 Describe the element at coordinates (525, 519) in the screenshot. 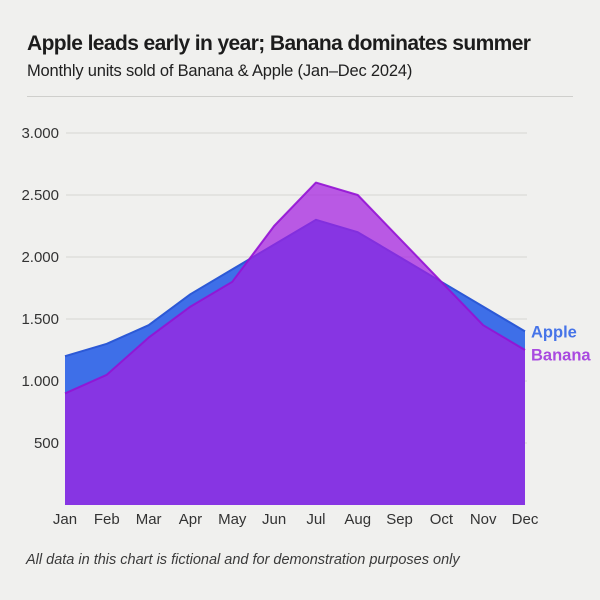

I see `x-axis-month-label: Dec` at that location.